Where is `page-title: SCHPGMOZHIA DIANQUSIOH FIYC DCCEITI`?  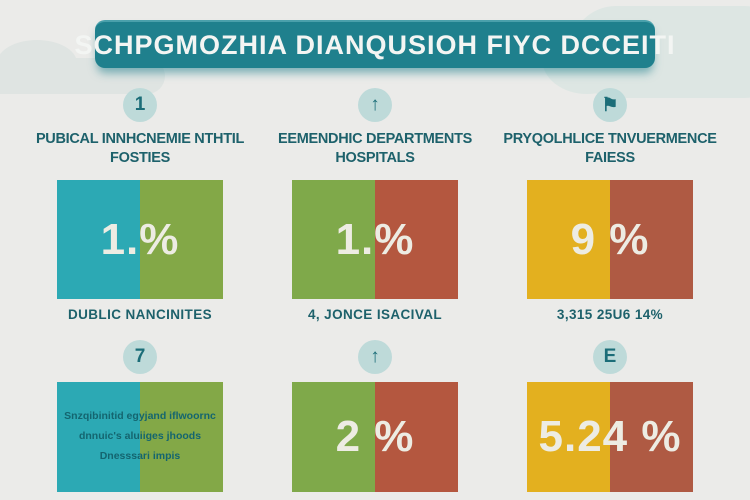 page-title: SCHPGMOZHIA DIANQUSIOH FIYC DCCEITI is located at coordinates (375, 44).